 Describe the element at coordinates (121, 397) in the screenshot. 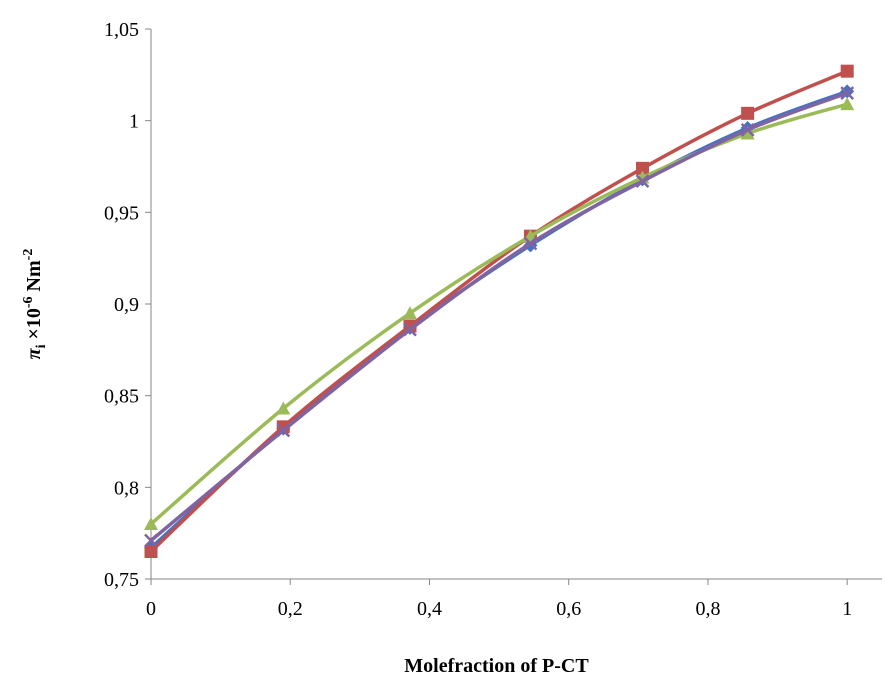

I see `y-tick-label: 0,85` at that location.